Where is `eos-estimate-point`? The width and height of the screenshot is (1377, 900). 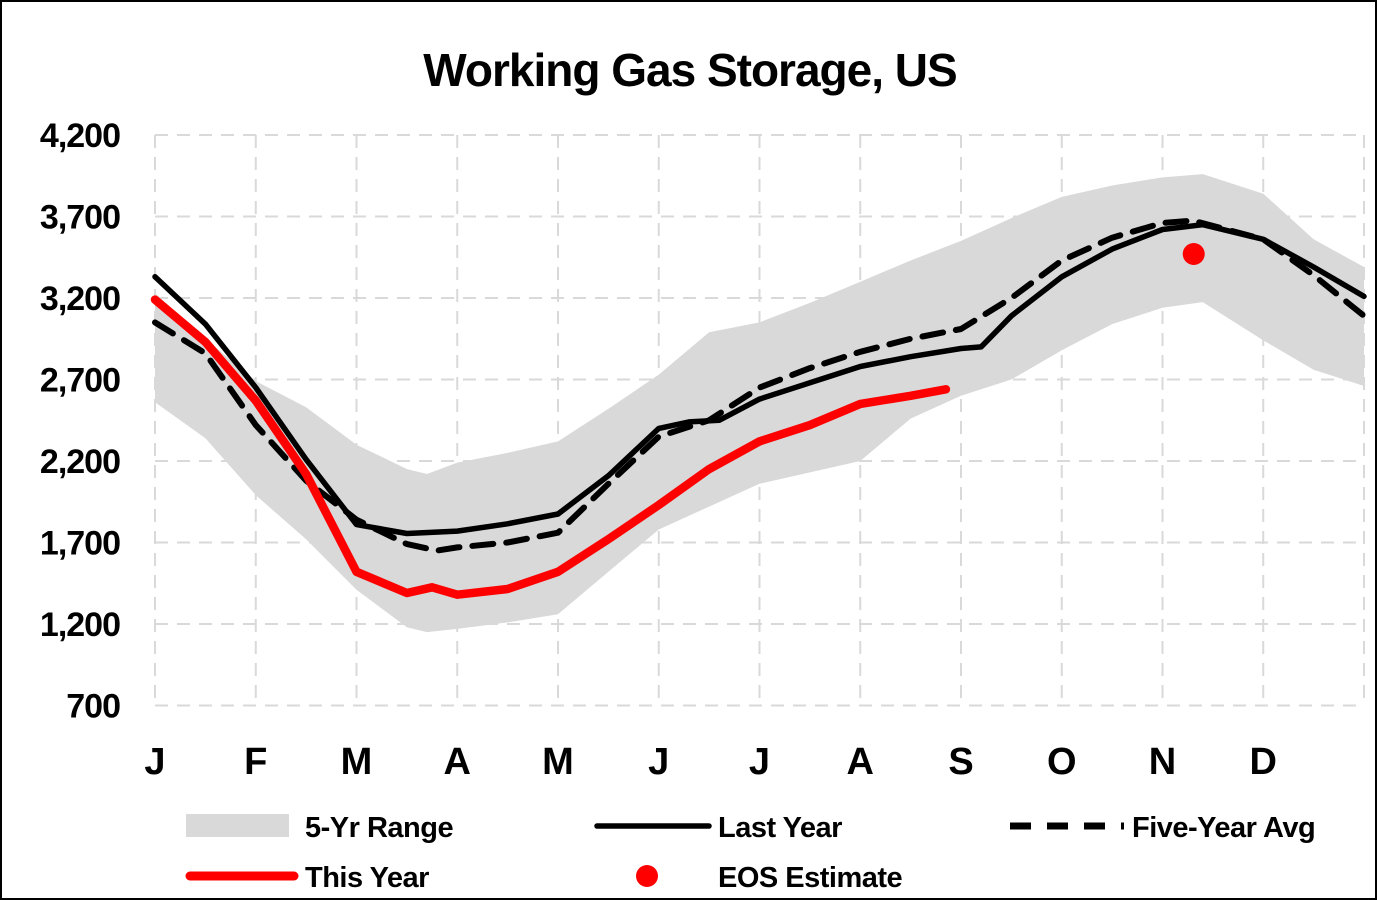 eos-estimate-point is located at coordinates (1193, 253).